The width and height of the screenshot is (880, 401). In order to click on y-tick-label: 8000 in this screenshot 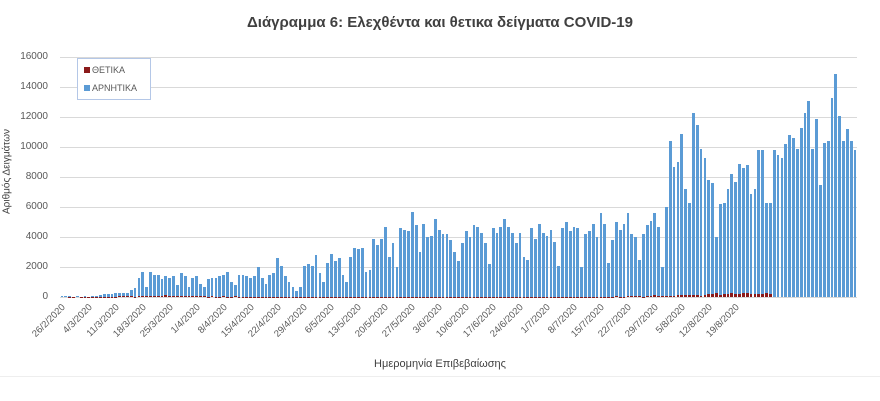, I will do `click(36, 176)`.